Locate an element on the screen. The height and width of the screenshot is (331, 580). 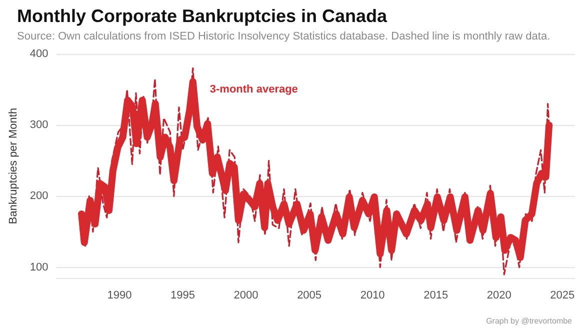
y-tick-label: 200 is located at coordinates (39, 196).